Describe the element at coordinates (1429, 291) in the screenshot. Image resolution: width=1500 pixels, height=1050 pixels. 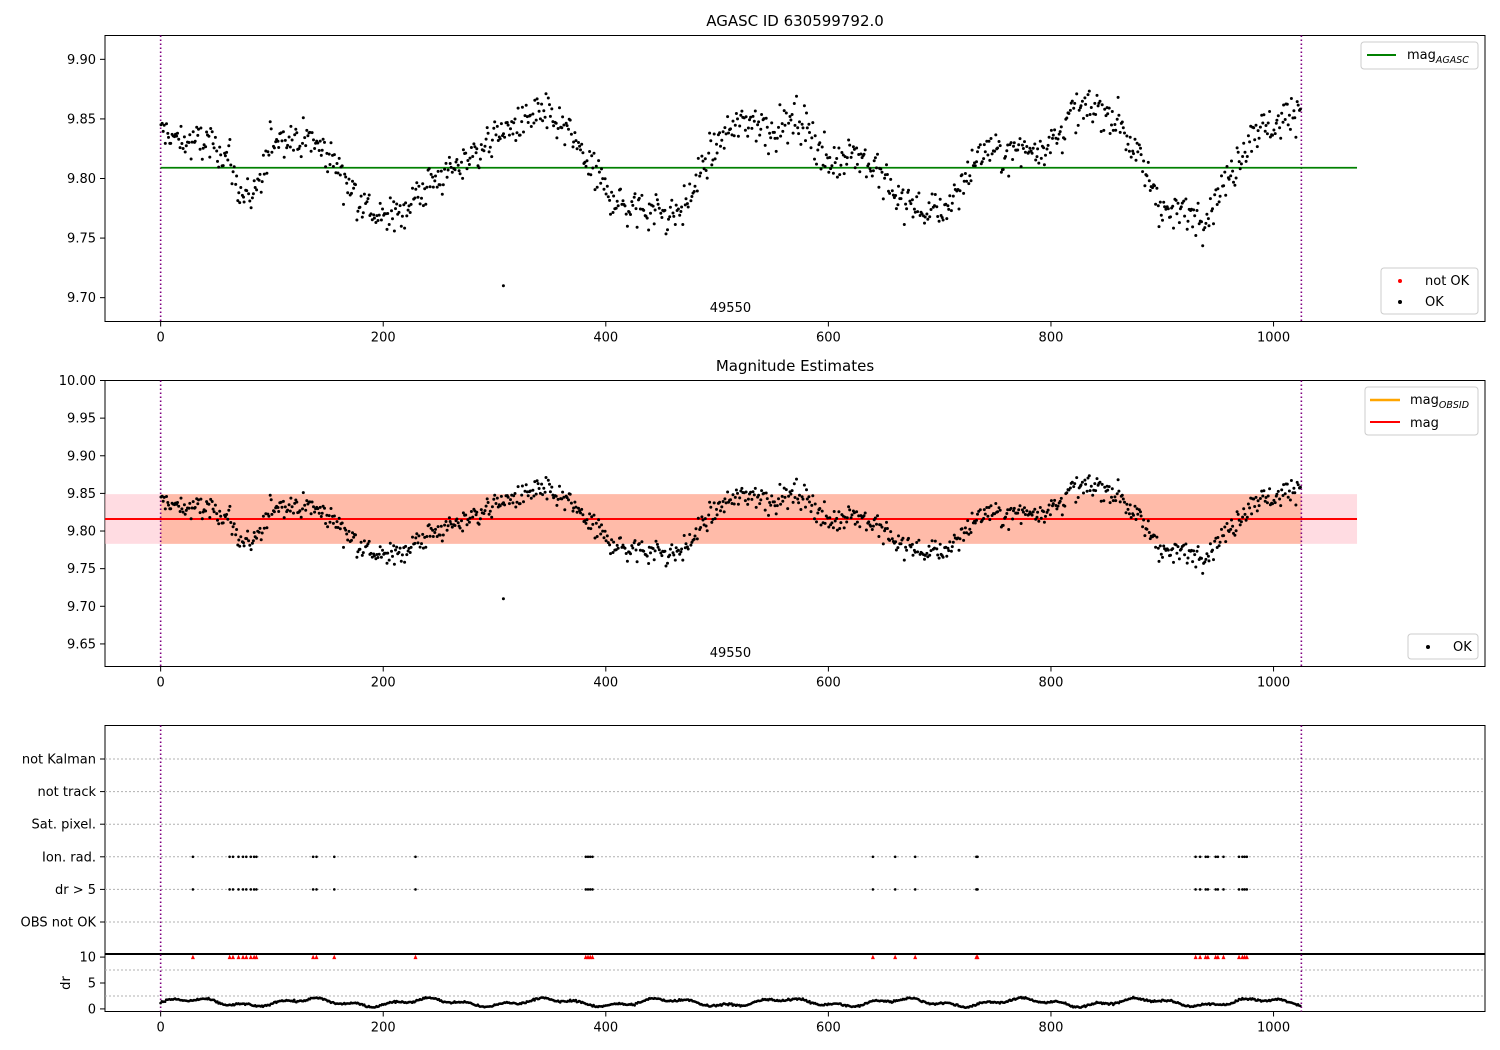
I see `legend-frame` at that location.